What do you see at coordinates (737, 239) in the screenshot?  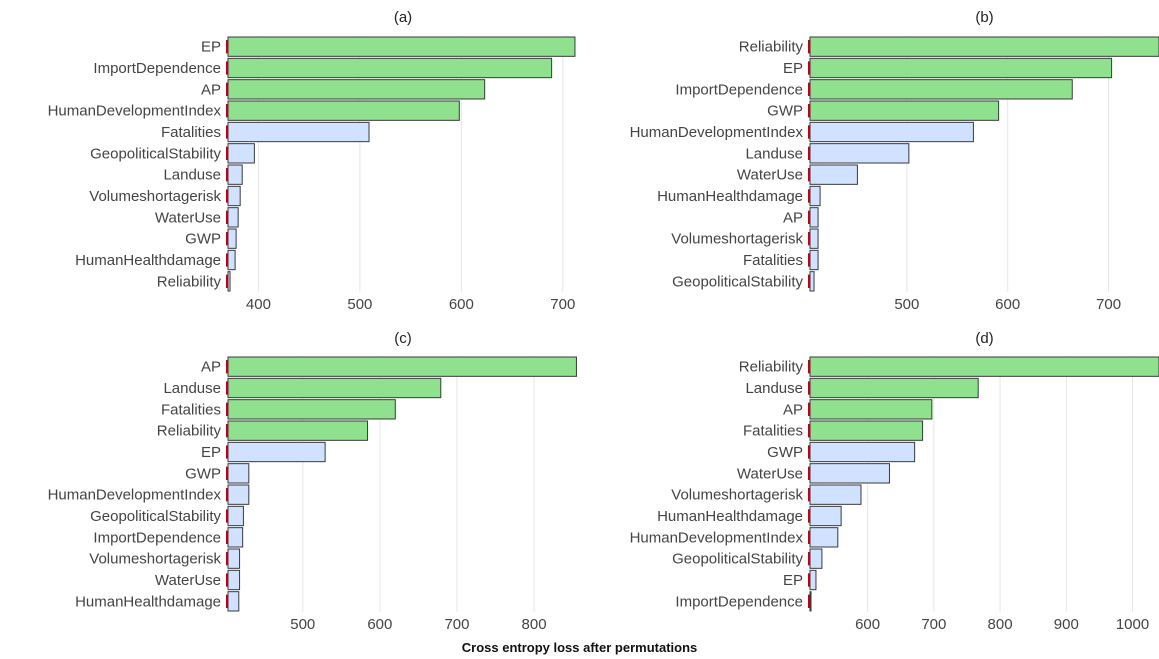 I see `panel-b-category-label: Volumeshortagerisk` at bounding box center [737, 239].